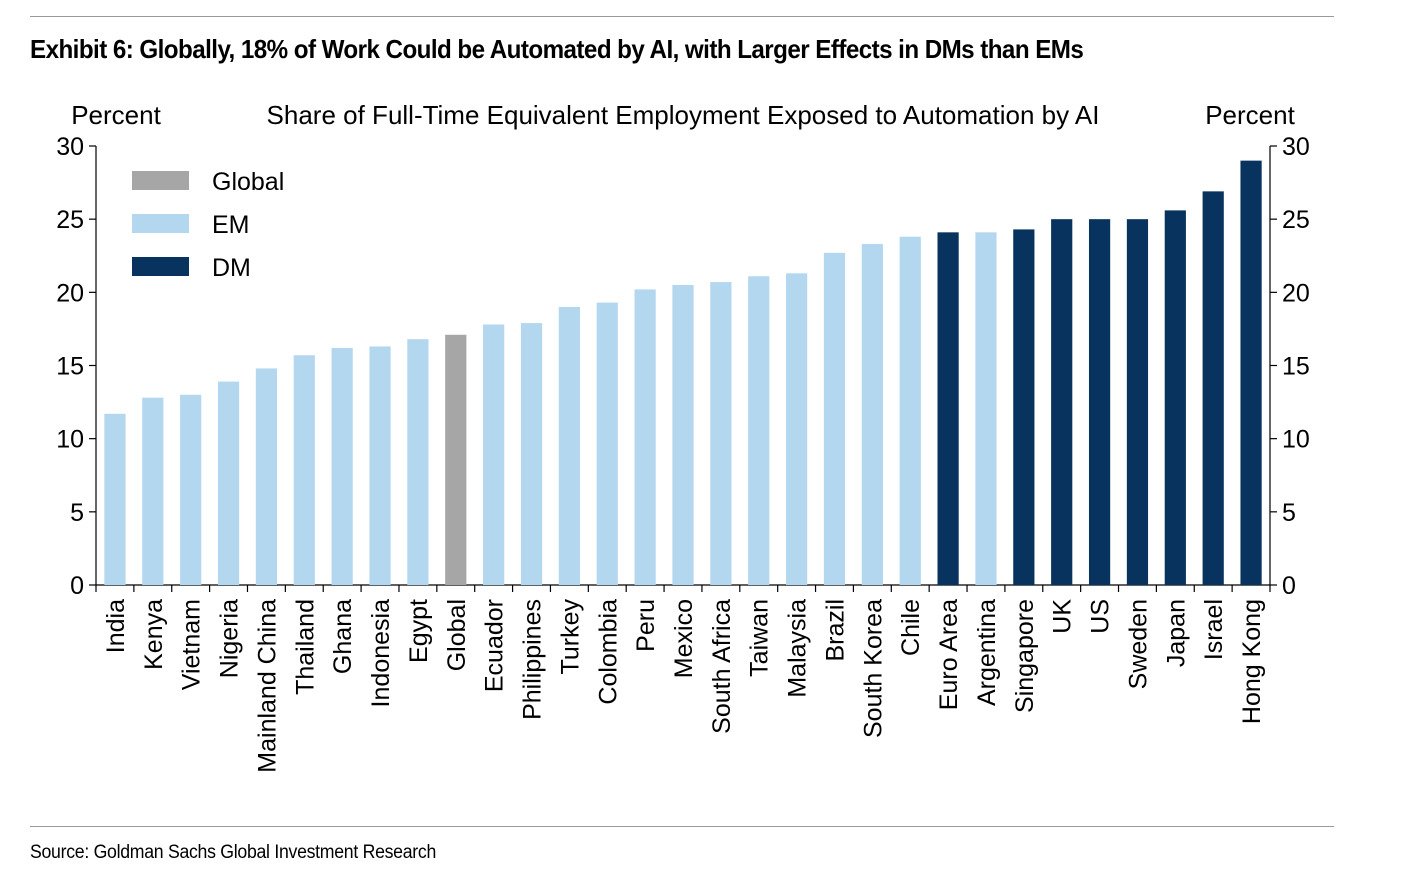  Describe the element at coordinates (1176, 633) in the screenshot. I see `x-tick-label: Japan` at that location.